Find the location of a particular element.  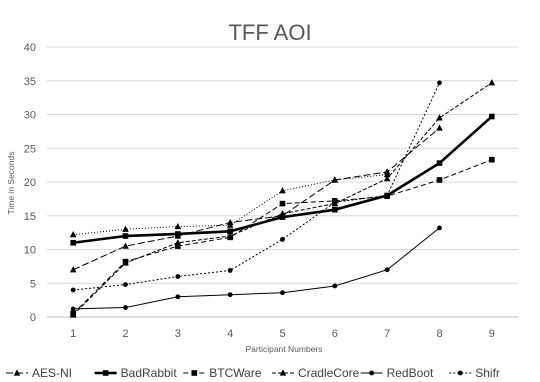

x-tick-label: 8 is located at coordinates (439, 334).